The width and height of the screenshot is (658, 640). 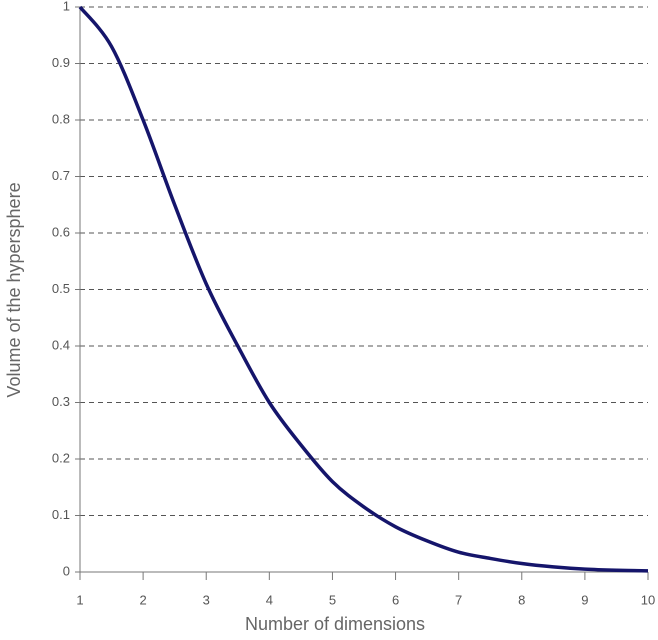 What do you see at coordinates (14, 289) in the screenshot?
I see `y-axis-title: Volume of the hypersphere` at bounding box center [14, 289].